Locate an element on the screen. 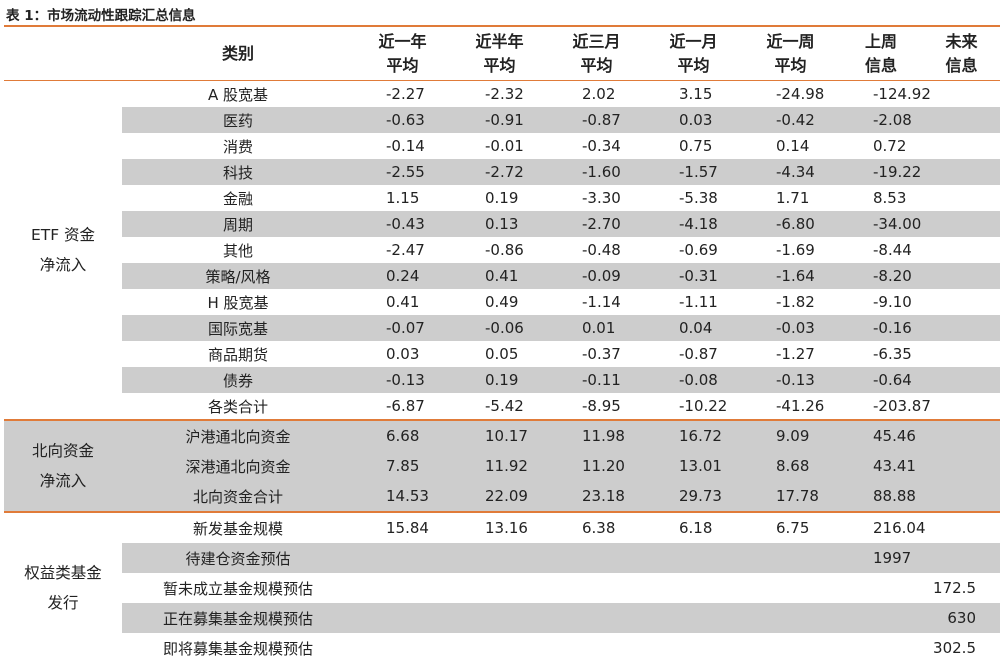 The width and height of the screenshot is (1002, 663). cell-value: 0.13 is located at coordinates (499, 224).